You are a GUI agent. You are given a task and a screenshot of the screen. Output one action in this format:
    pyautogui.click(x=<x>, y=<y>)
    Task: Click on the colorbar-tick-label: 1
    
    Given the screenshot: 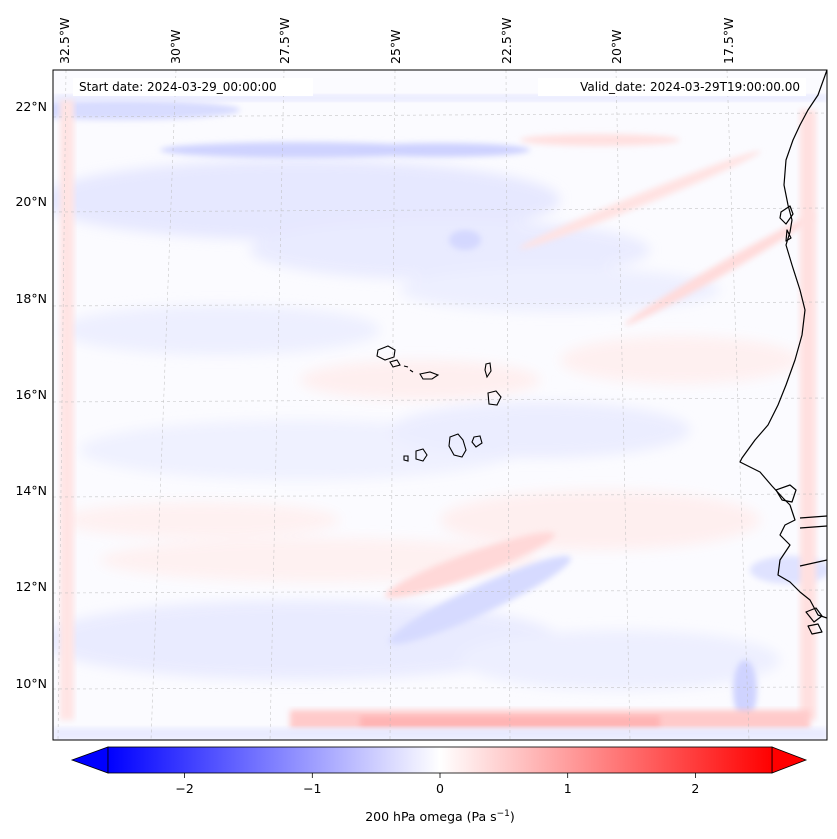 What is the action you would take?
    pyautogui.click(x=568, y=788)
    